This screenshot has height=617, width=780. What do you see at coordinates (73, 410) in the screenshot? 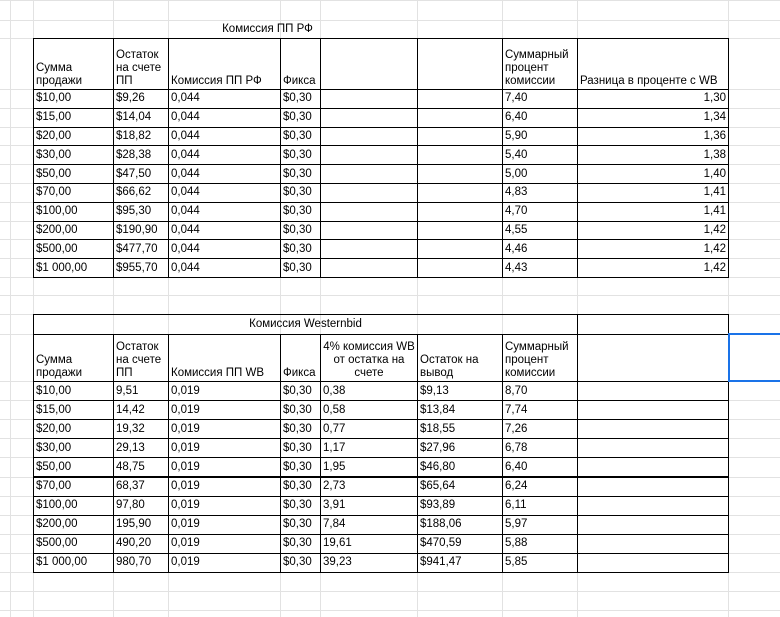
I see `cell: $15,00` at bounding box center [73, 410].